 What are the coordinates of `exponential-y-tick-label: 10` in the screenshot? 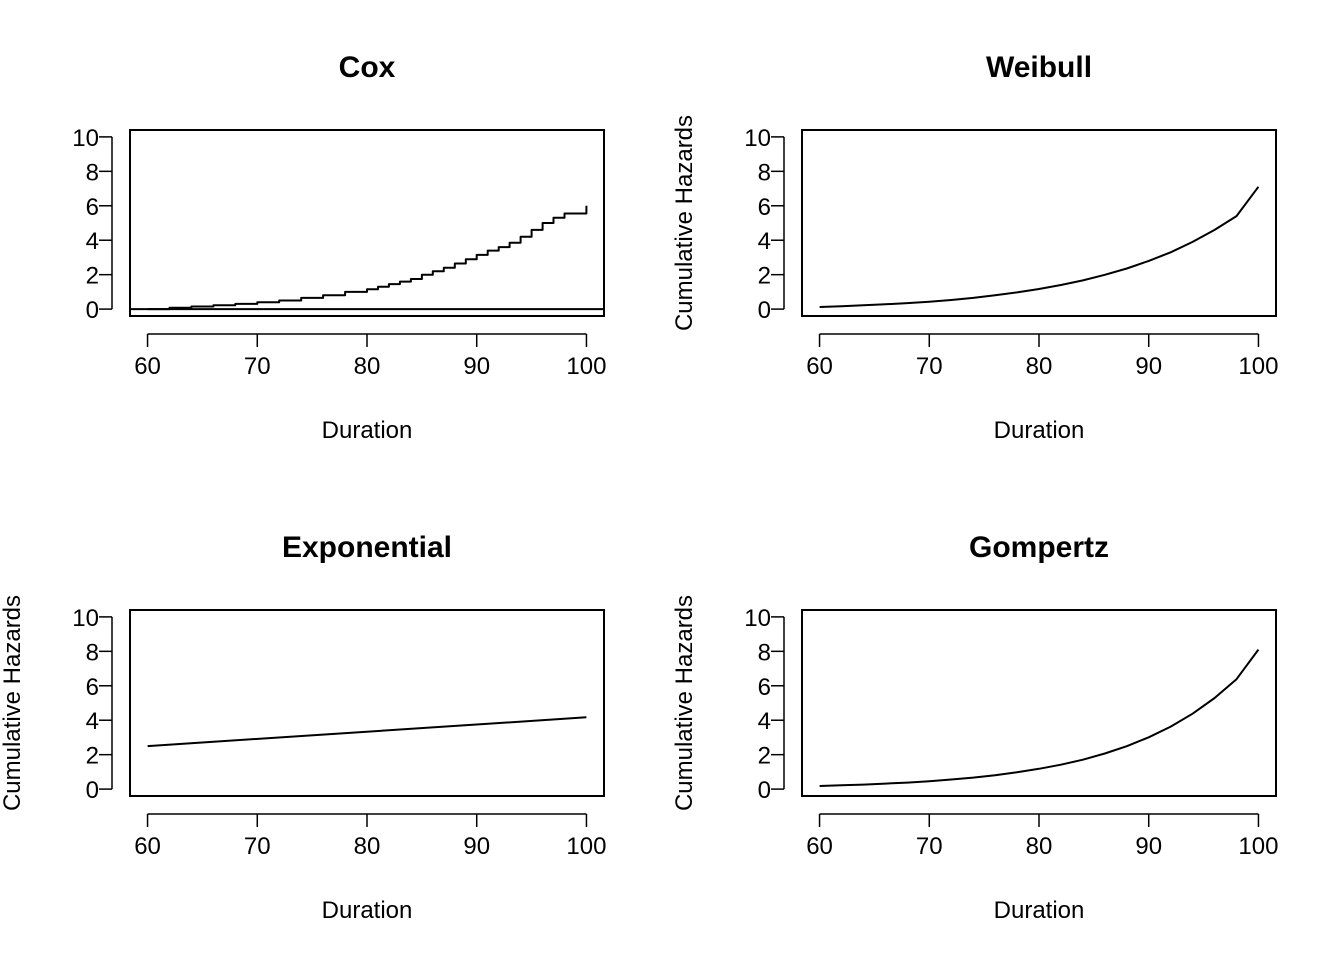 It's located at (85, 618).